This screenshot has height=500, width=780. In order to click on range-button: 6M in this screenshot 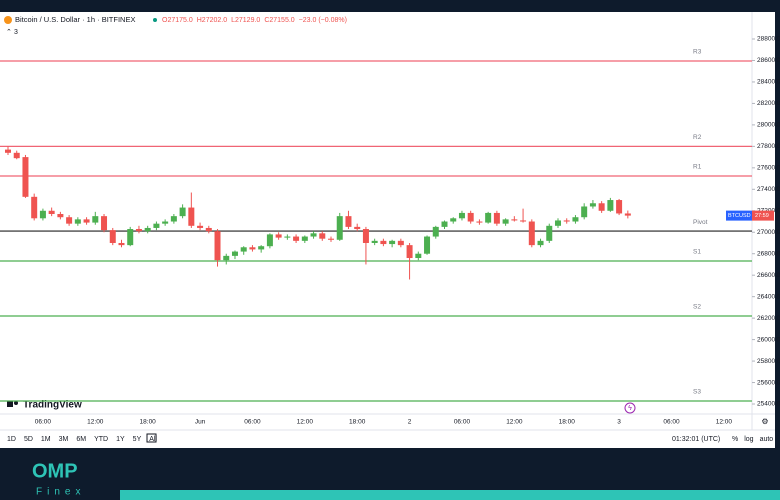, I will do `click(81, 439)`.